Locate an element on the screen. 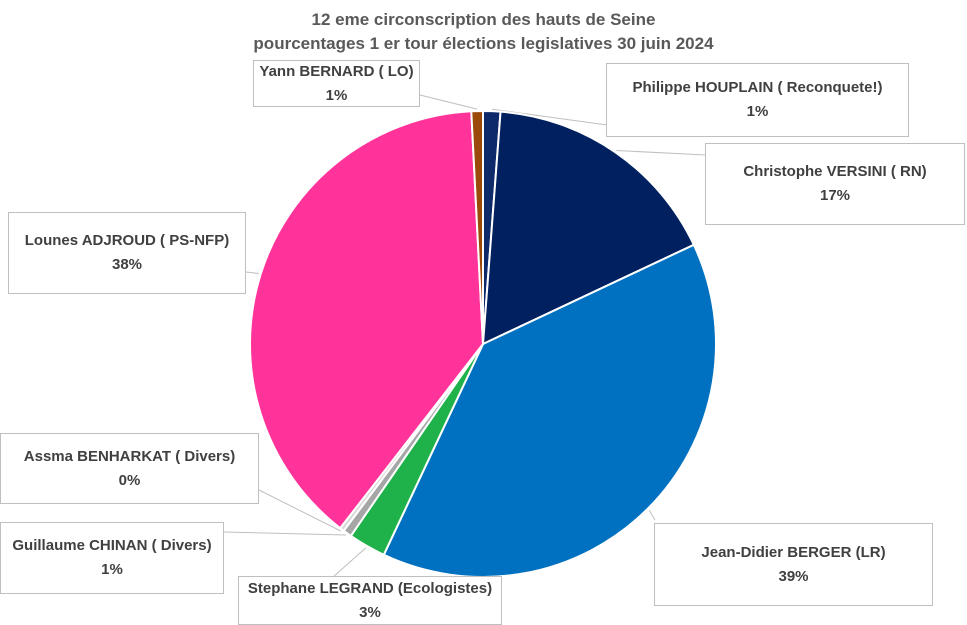  data-label-name: Philippe HOUPLAIN ( Reconquete!) is located at coordinates (757, 87).